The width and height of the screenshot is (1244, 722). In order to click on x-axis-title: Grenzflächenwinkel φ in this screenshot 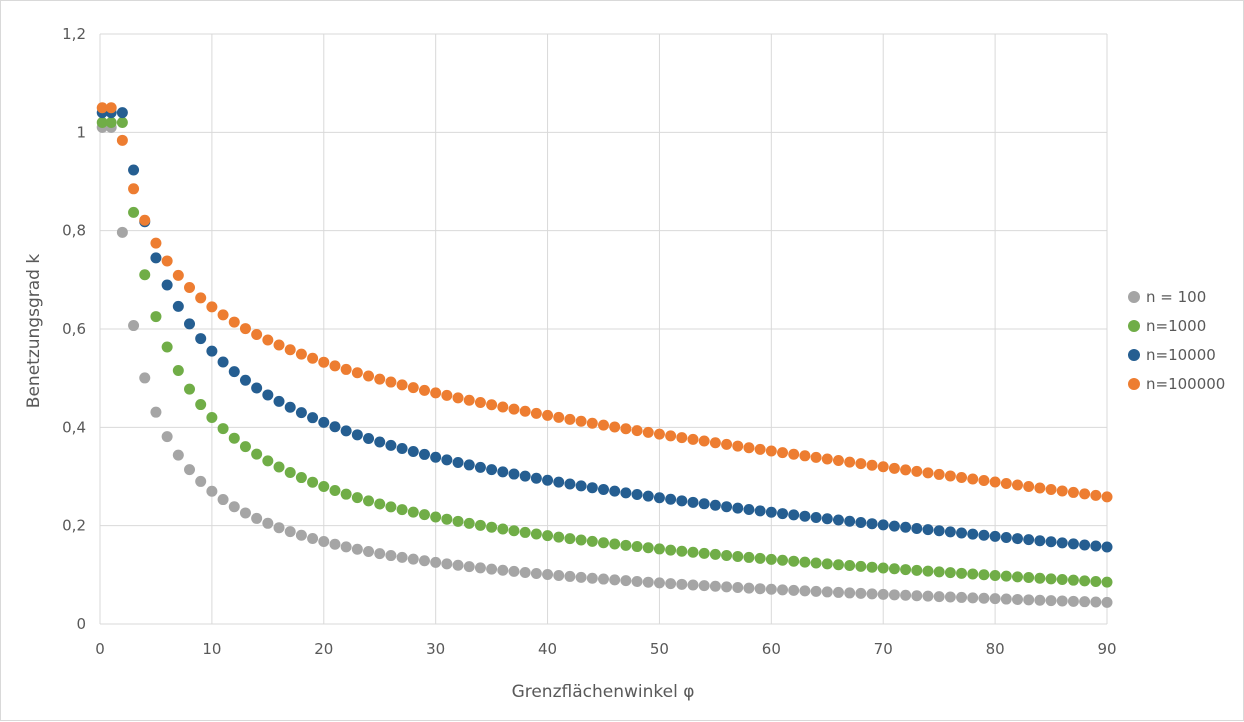, I will do `click(603, 692)`.